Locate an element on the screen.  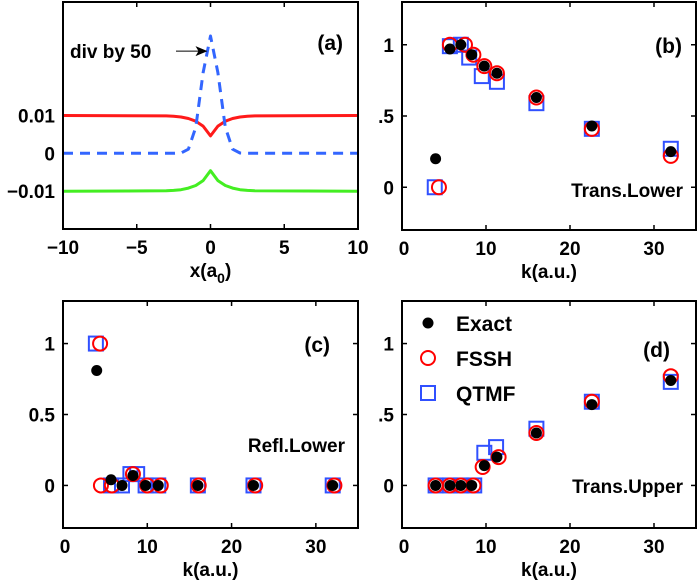
arrowhead-icon is located at coordinates (201, 51).